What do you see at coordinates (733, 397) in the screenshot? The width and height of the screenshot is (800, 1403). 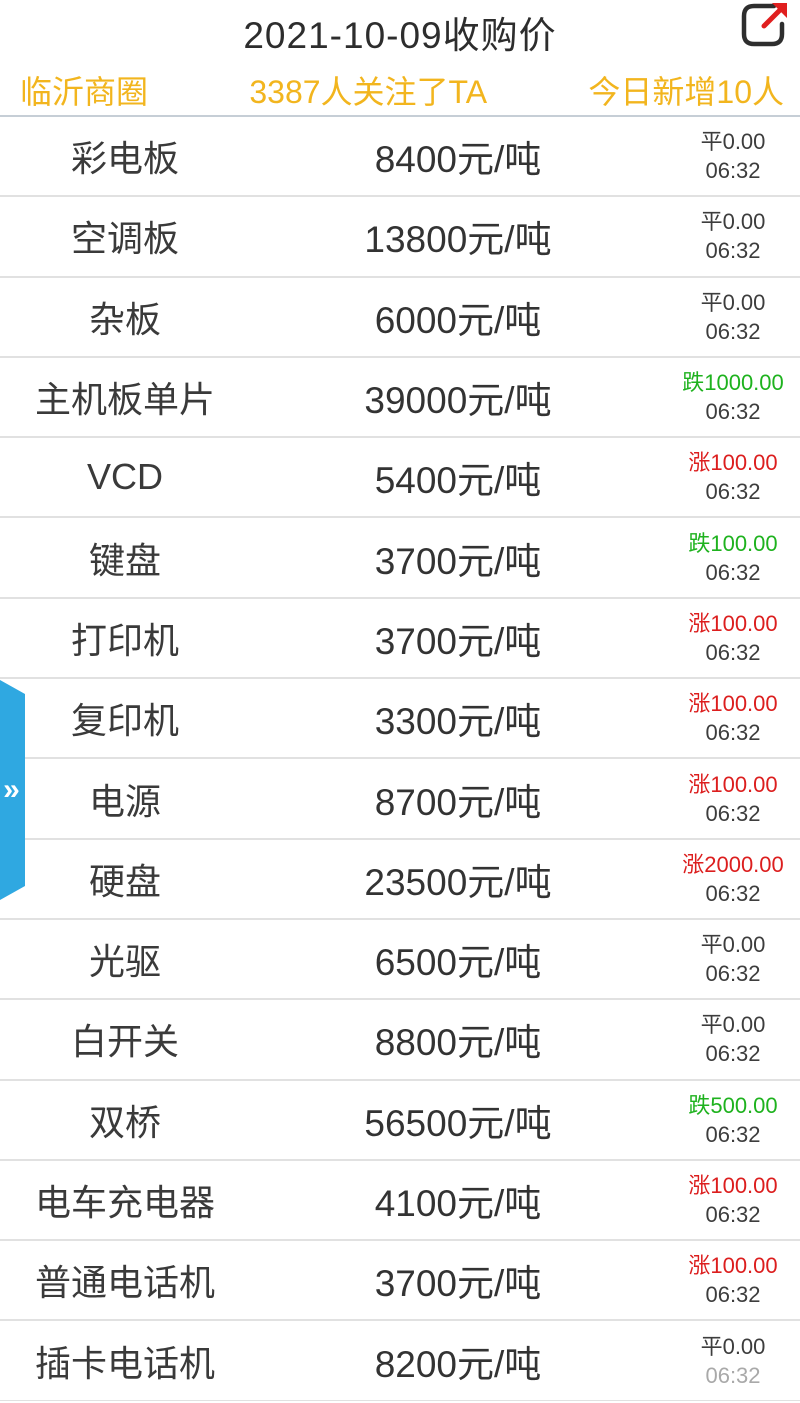 I see `change-cell: 跌1000.00 06:32` at bounding box center [733, 397].